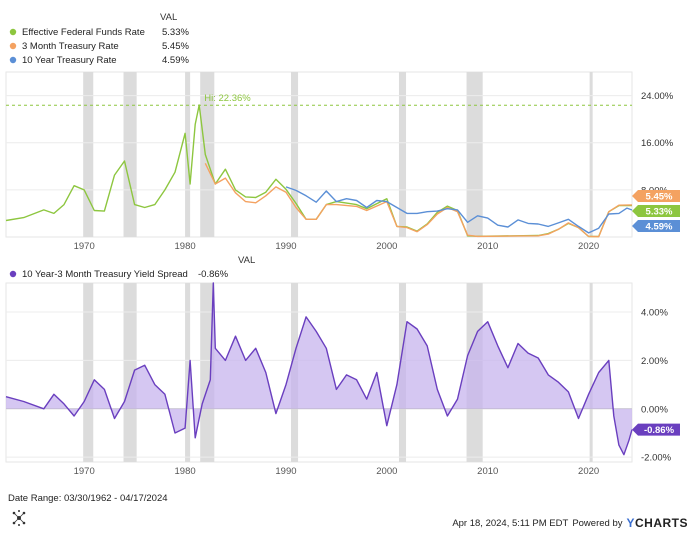  Describe the element at coordinates (84, 246) in the screenshot. I see `top-x-tick-label: 1970` at that location.